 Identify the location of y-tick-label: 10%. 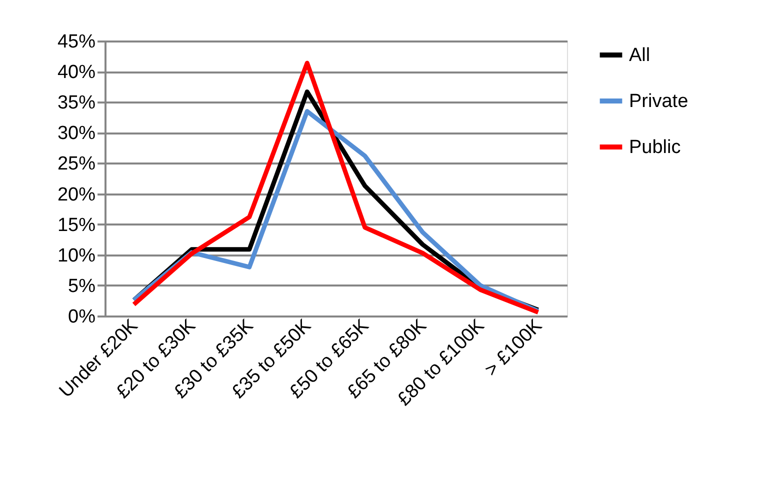
(76, 255).